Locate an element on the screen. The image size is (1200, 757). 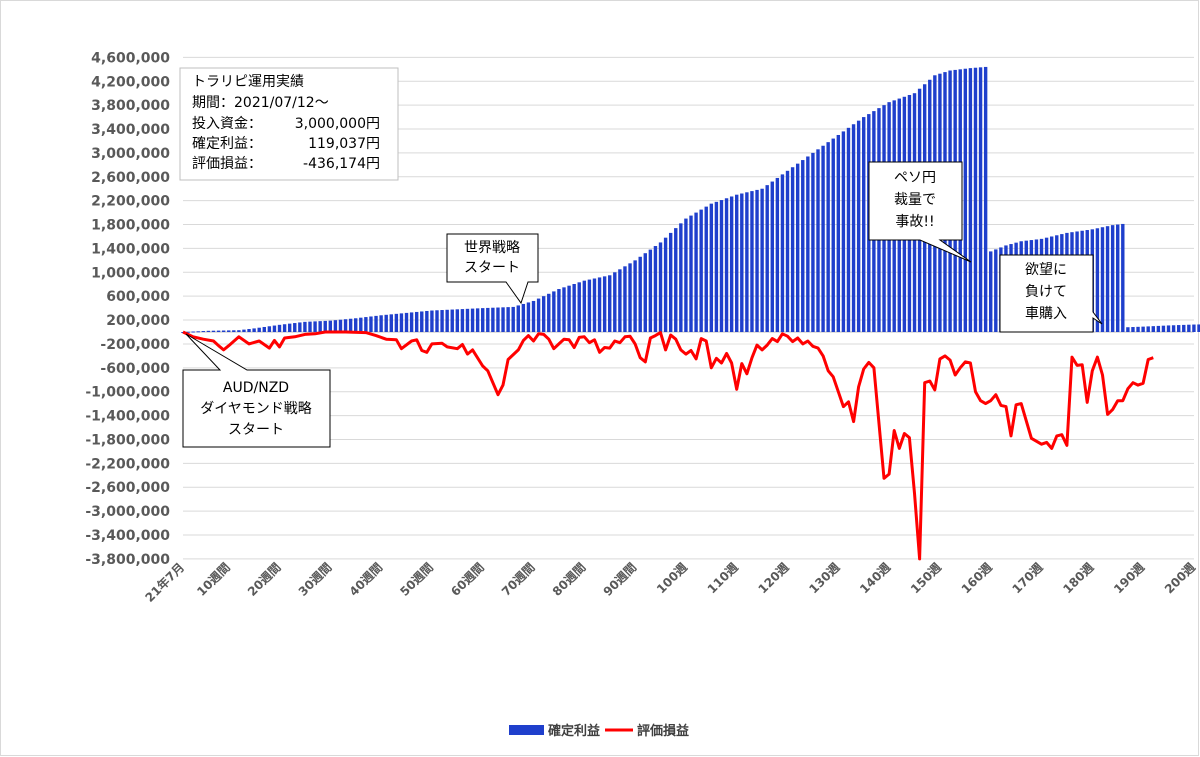
legend-label-line: 評価損益 is located at coordinates (663, 731).